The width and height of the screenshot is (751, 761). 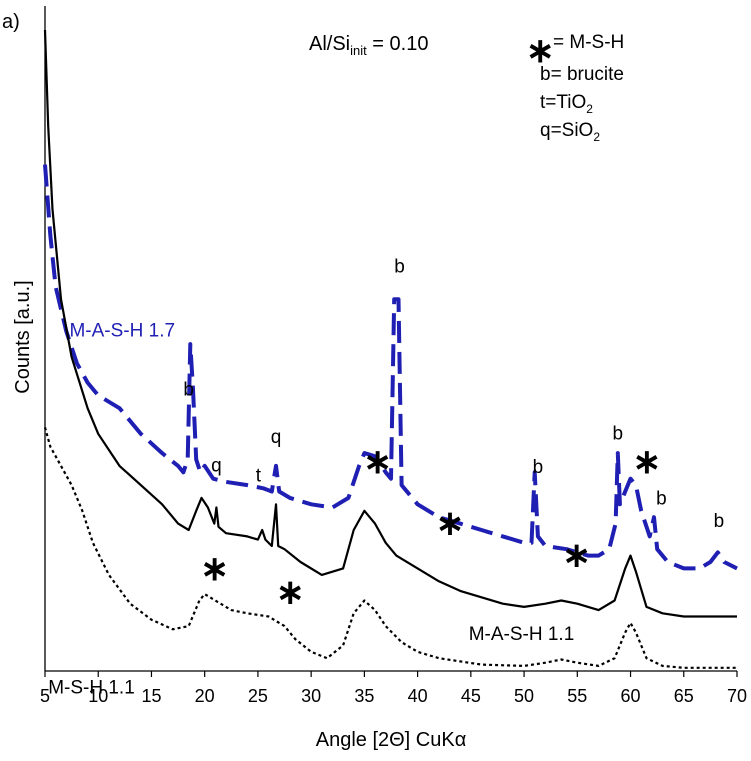 I want to click on x-tick-label: 35, so click(x=364, y=696).